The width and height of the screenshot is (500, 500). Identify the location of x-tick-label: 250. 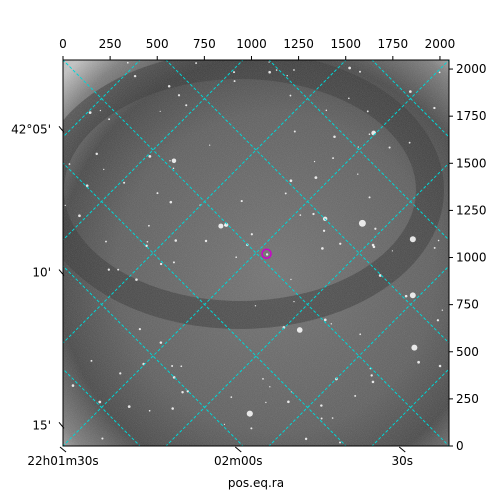
(110, 44).